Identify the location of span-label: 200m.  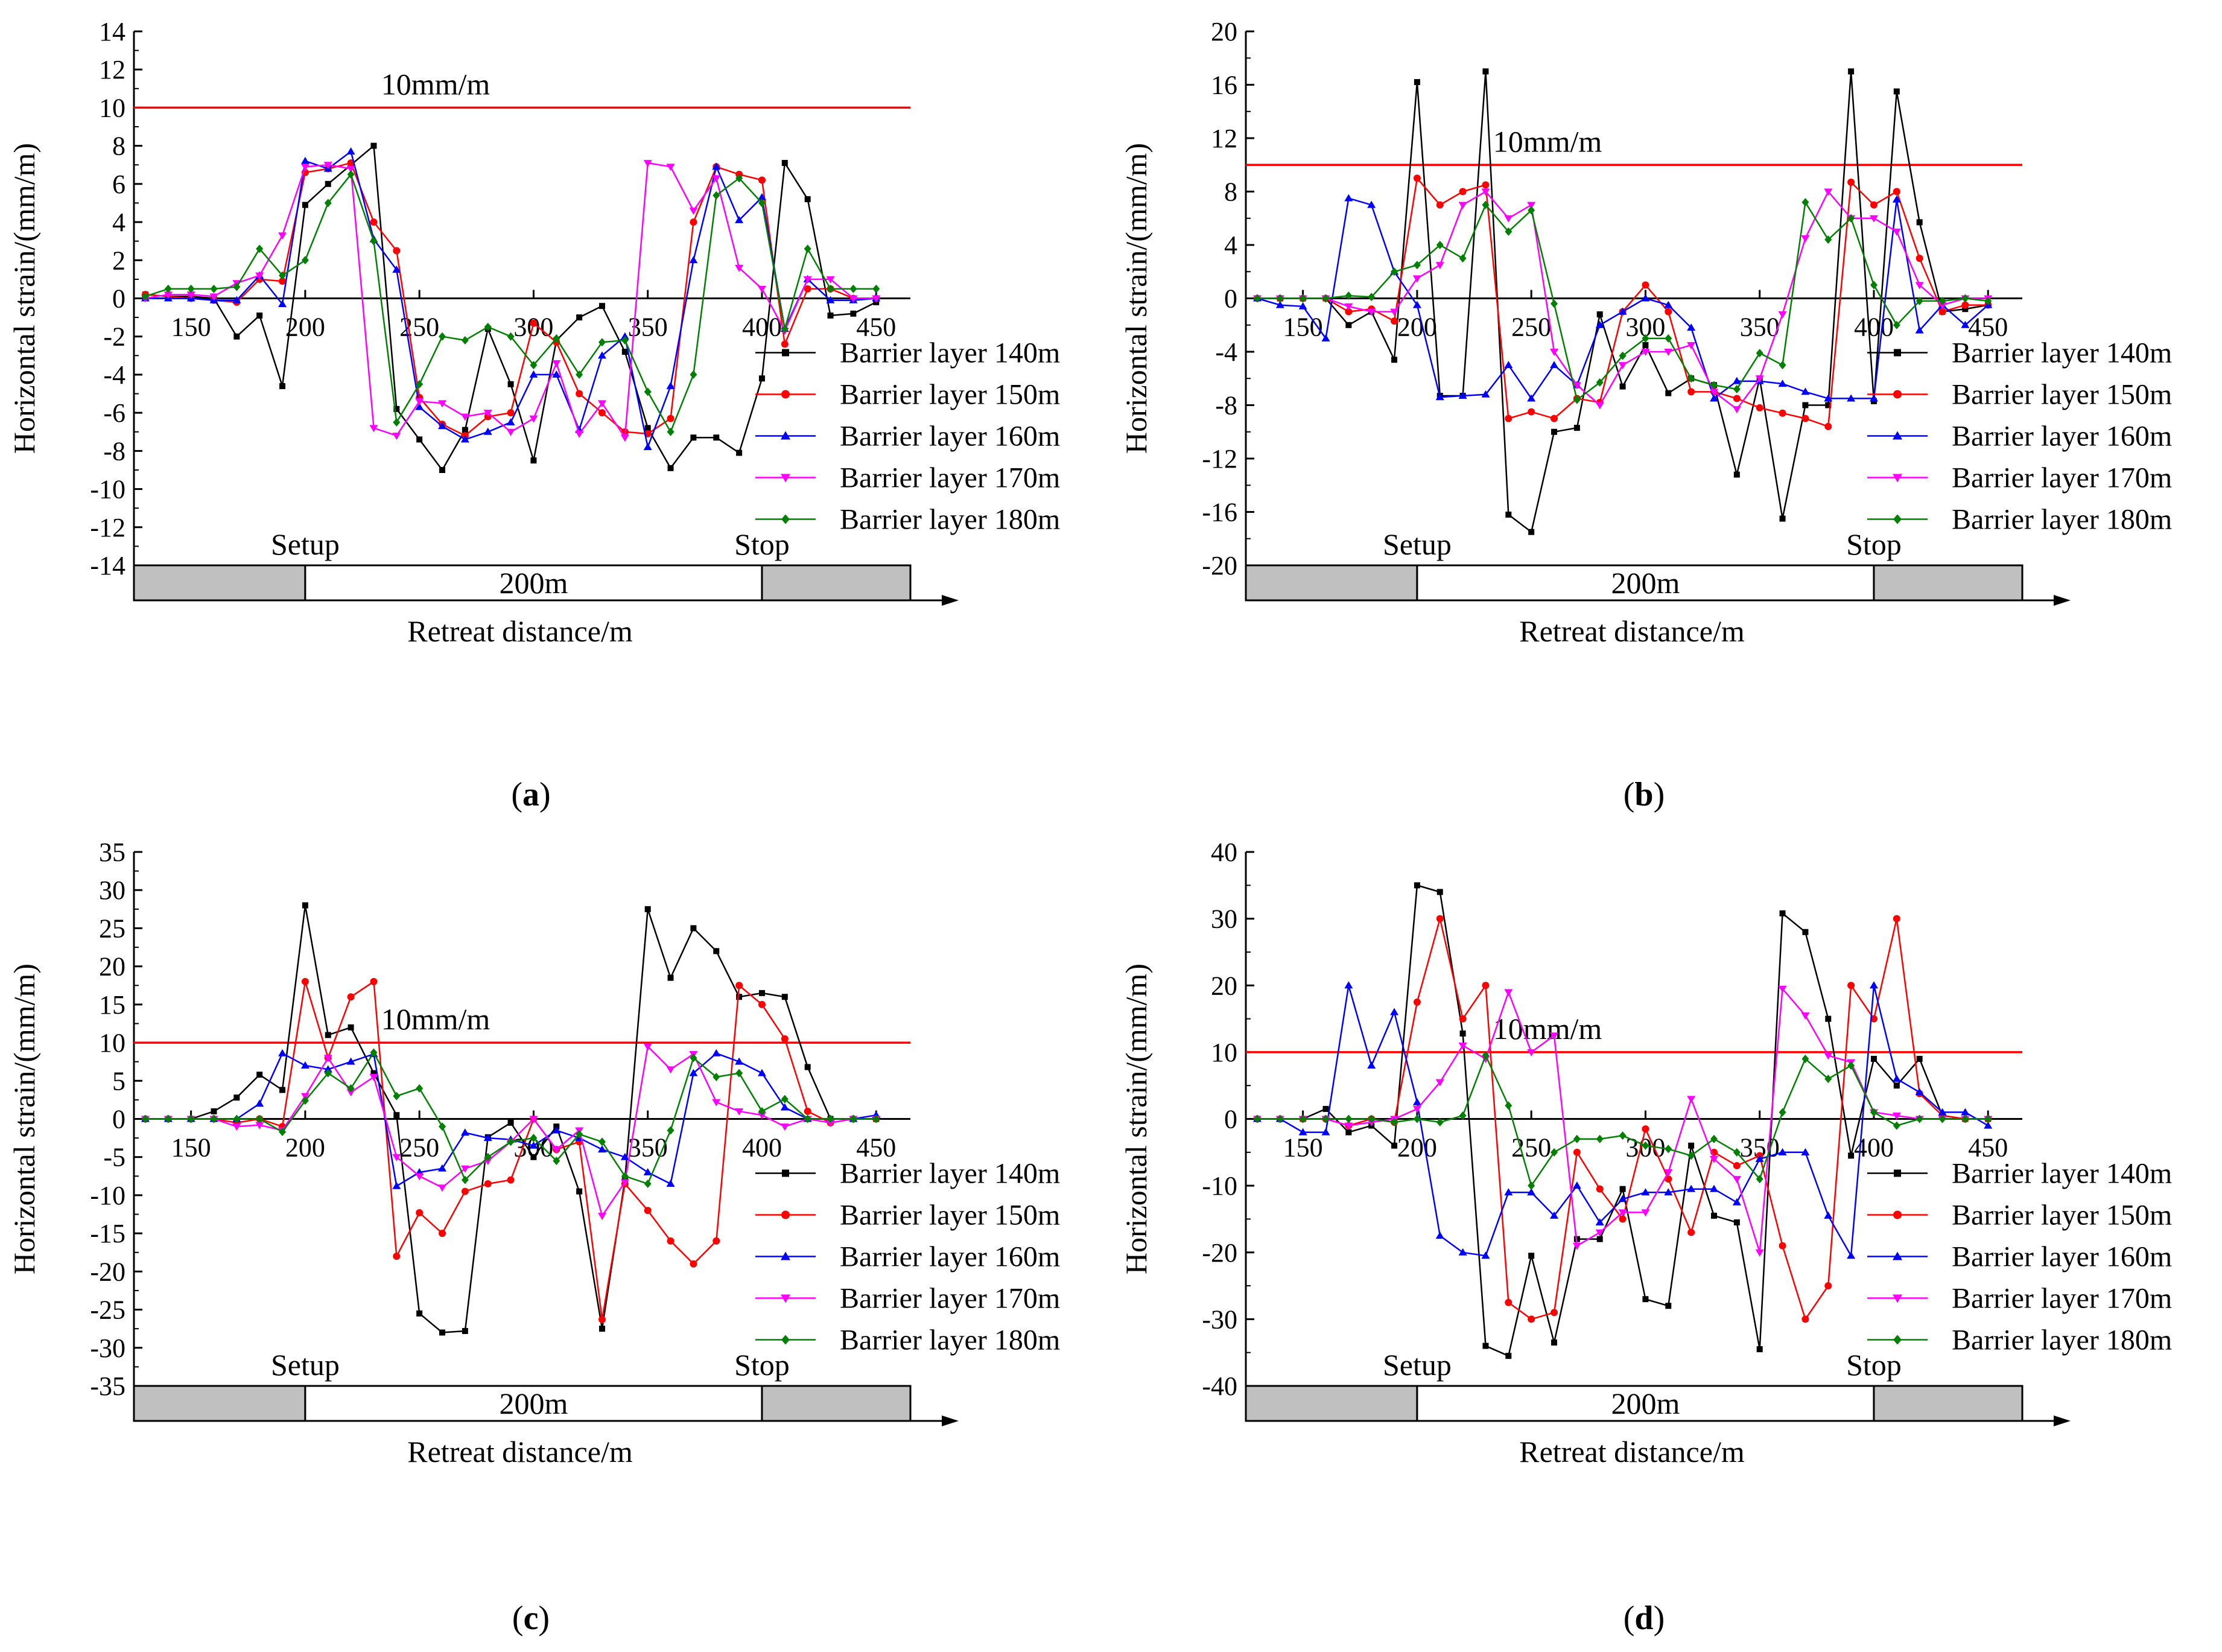
(1645, 583).